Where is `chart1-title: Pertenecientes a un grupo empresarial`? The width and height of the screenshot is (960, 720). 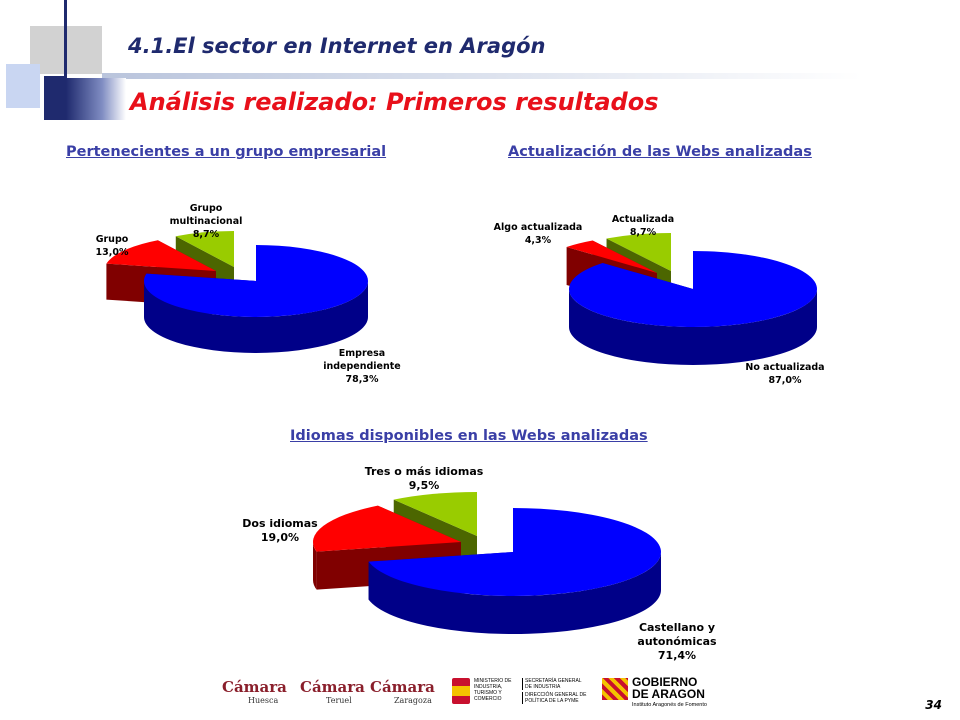 chart1-title: Pertenecientes a un grupo empresarial is located at coordinates (226, 152).